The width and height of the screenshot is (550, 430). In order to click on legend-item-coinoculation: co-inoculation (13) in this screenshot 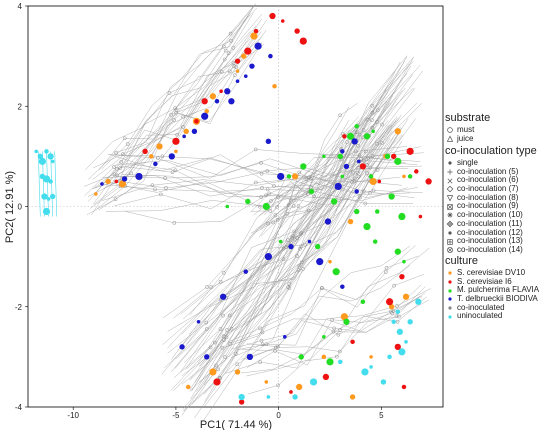, I will do `click(491, 241)`.